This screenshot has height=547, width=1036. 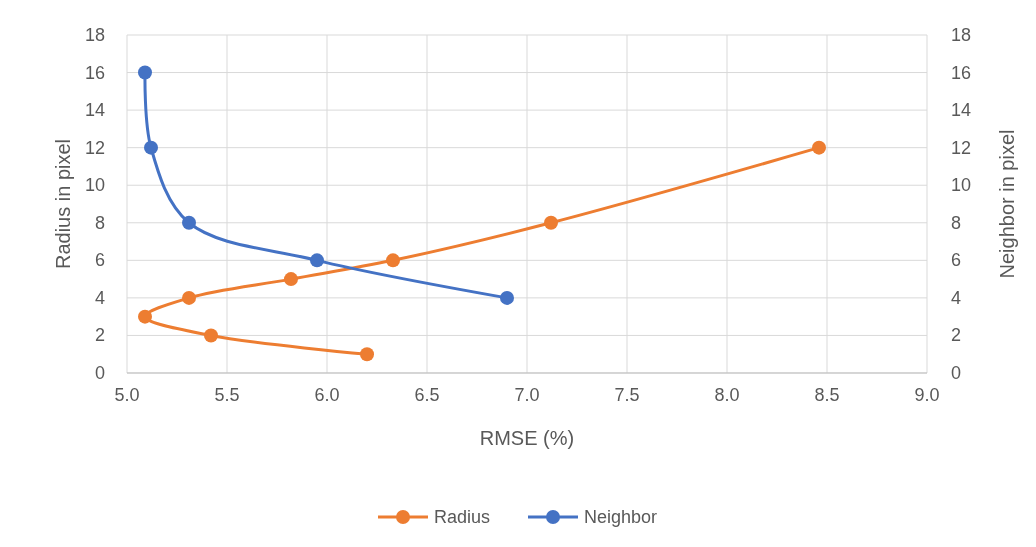 I want to click on y2-tick-label: 0, so click(x=956, y=373).